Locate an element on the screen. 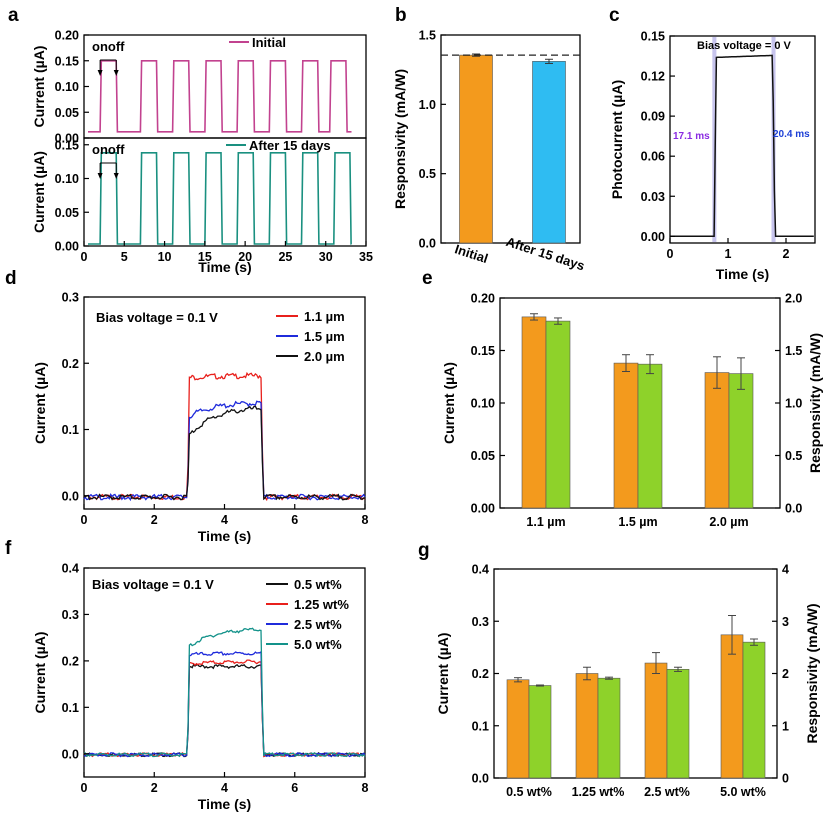 The height and width of the screenshot is (821, 825). legend-label: After 15 days is located at coordinates (290, 145).